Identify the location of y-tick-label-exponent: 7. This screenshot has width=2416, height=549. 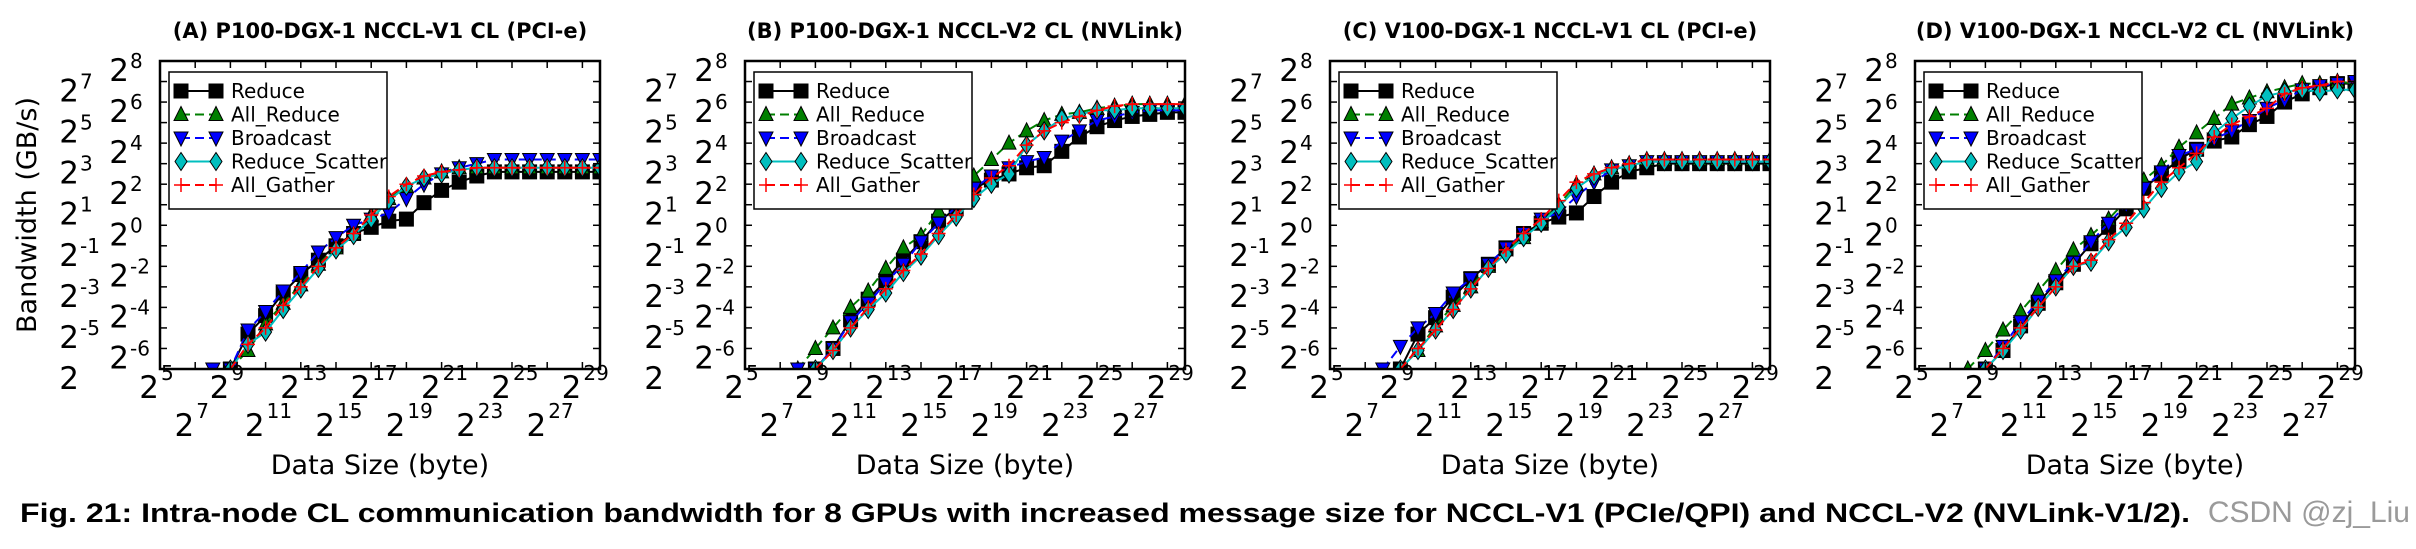
(86, 82).